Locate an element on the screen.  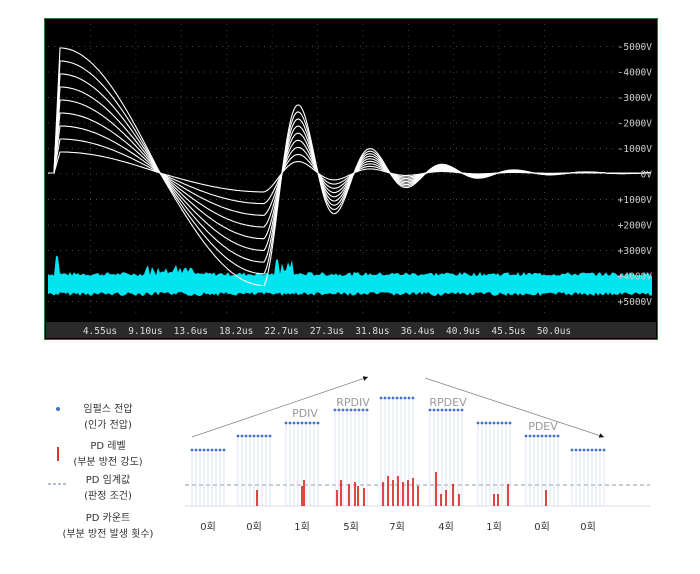
time-label: 4.55us is located at coordinates (100, 331).